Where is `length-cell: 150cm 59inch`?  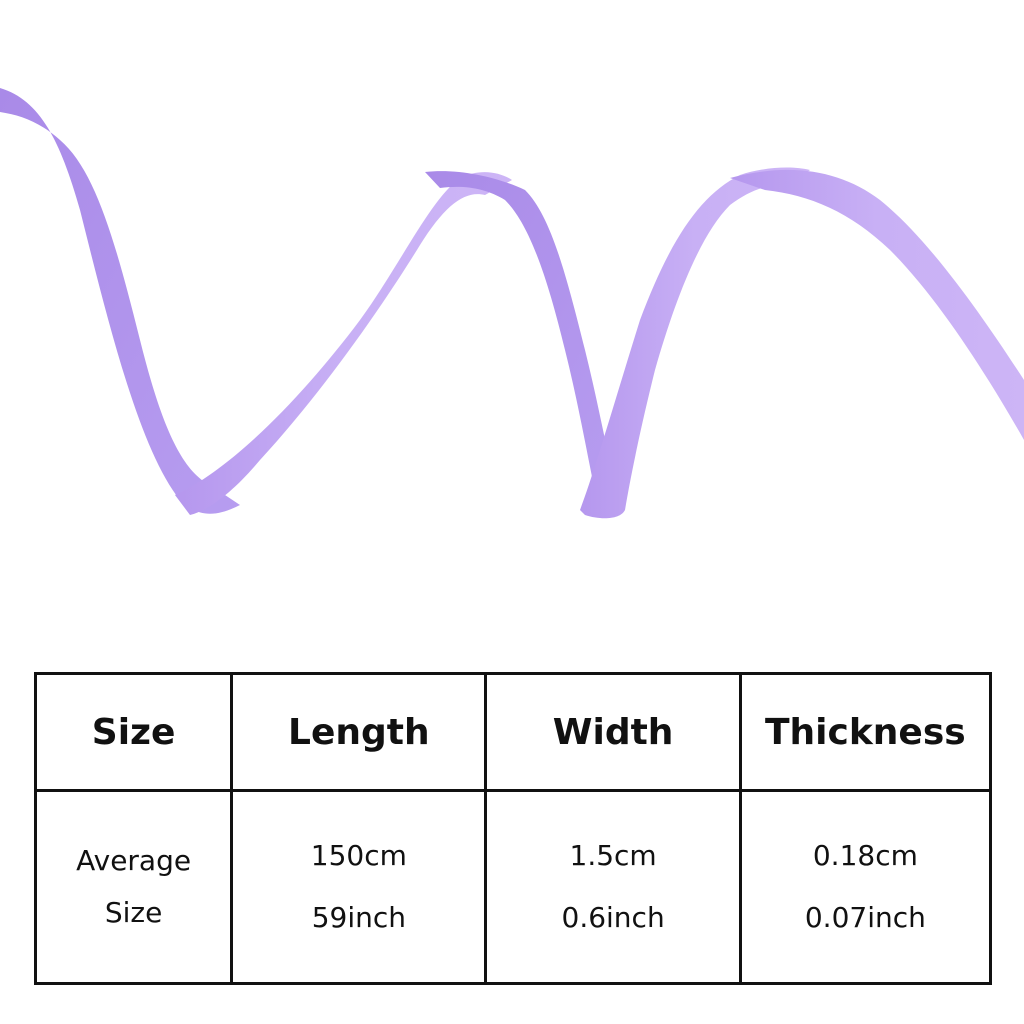
length-cell: 150cm 59inch is located at coordinates (359, 887).